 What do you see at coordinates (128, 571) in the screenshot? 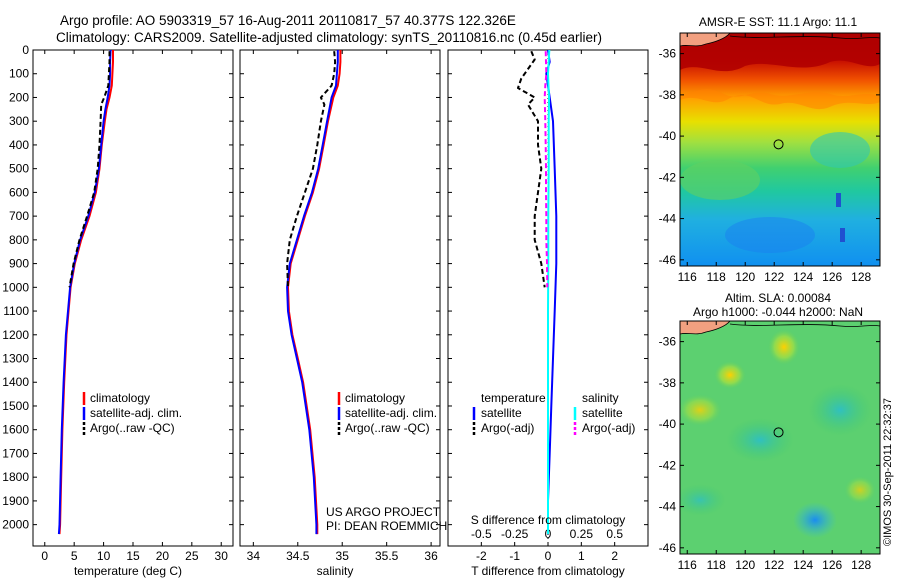
I see `temperature-axis-label: temperature (deg C)` at bounding box center [128, 571].